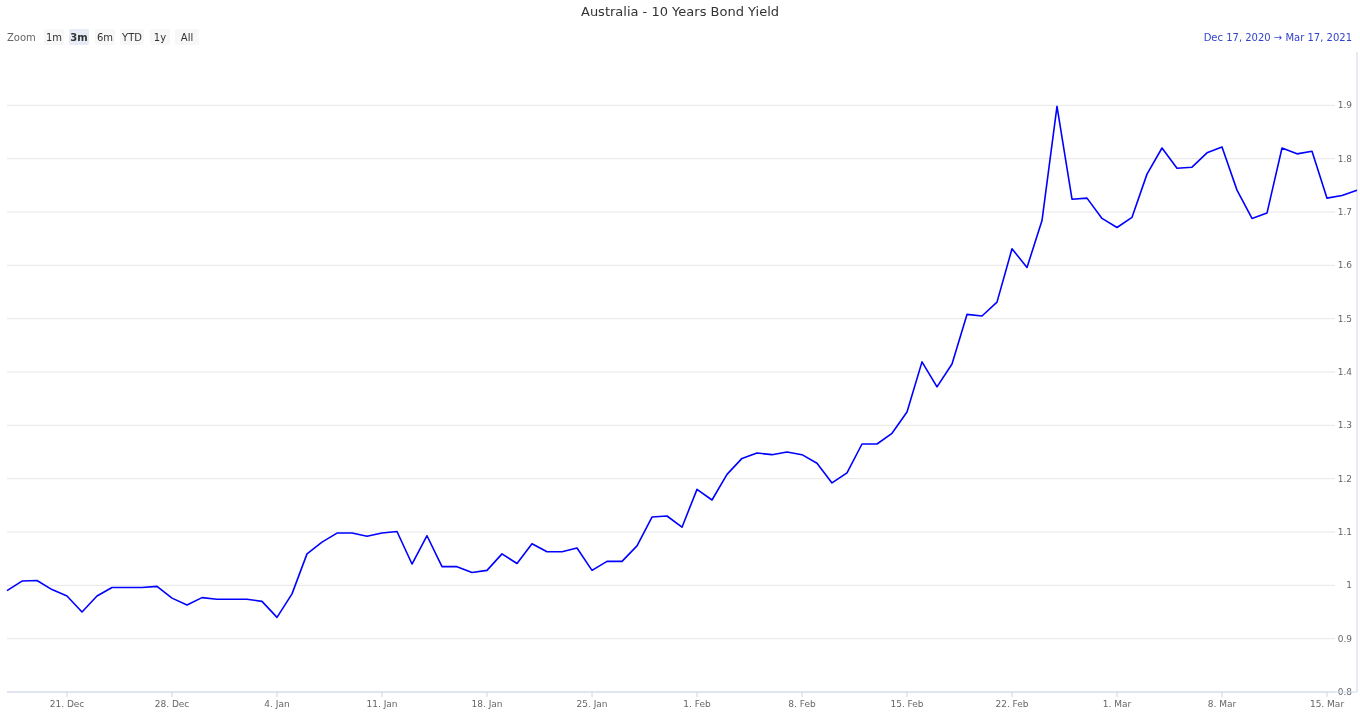 Image resolution: width=1360 pixels, height=713 pixels. What do you see at coordinates (592, 704) in the screenshot?
I see `x-tick-label: 25. Jan` at bounding box center [592, 704].